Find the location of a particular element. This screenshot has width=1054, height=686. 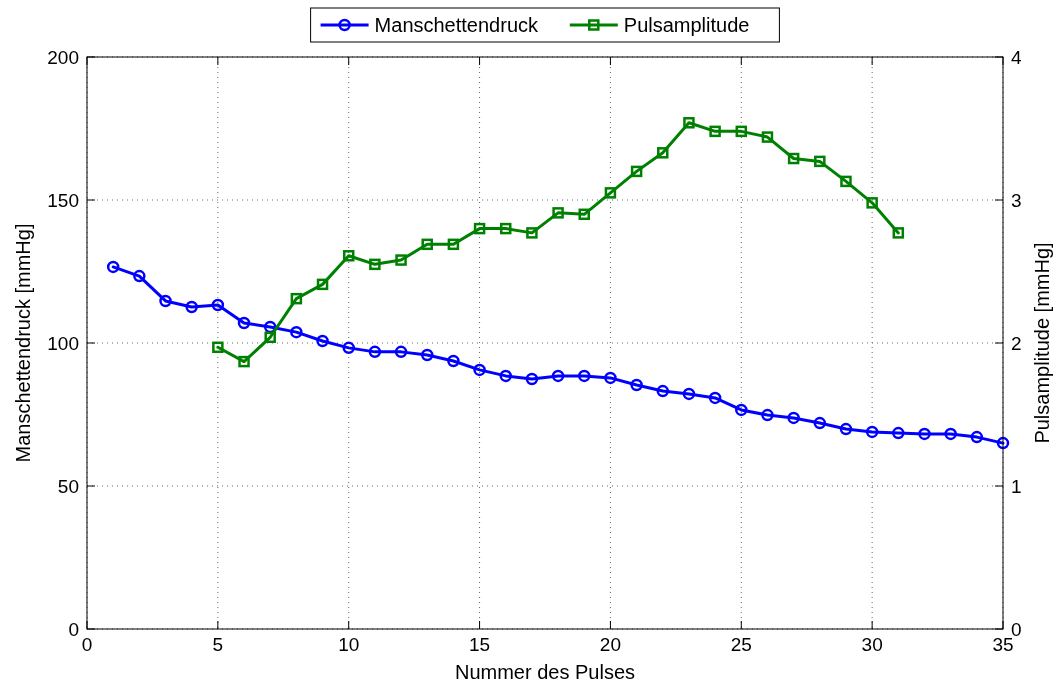

x-tick-label: 35 is located at coordinates (1003, 644).